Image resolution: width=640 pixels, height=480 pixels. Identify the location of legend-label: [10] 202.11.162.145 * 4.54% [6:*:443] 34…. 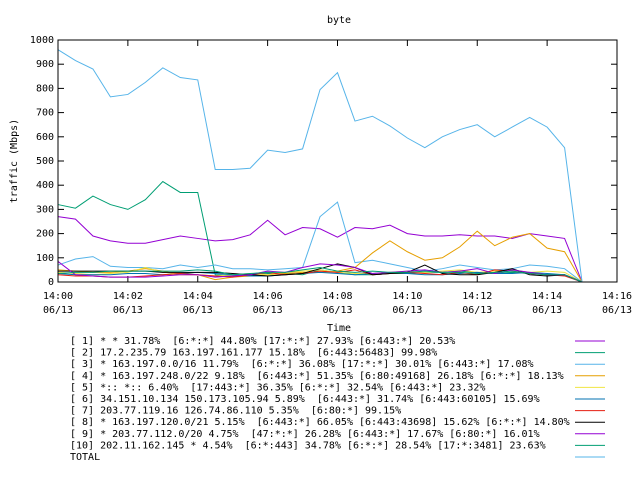
(308, 445).